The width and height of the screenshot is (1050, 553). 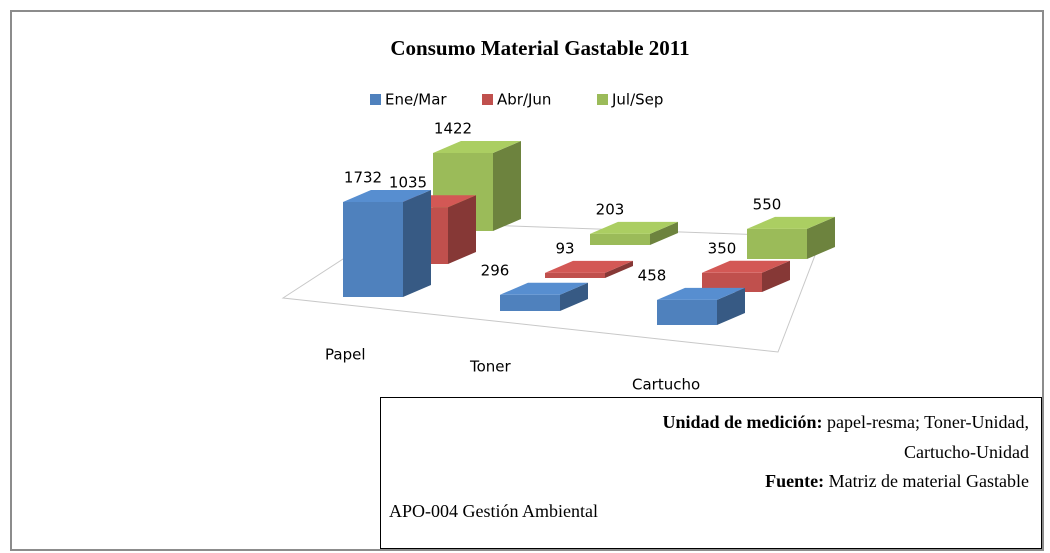 I want to click on data-label: 93, so click(x=564, y=248).